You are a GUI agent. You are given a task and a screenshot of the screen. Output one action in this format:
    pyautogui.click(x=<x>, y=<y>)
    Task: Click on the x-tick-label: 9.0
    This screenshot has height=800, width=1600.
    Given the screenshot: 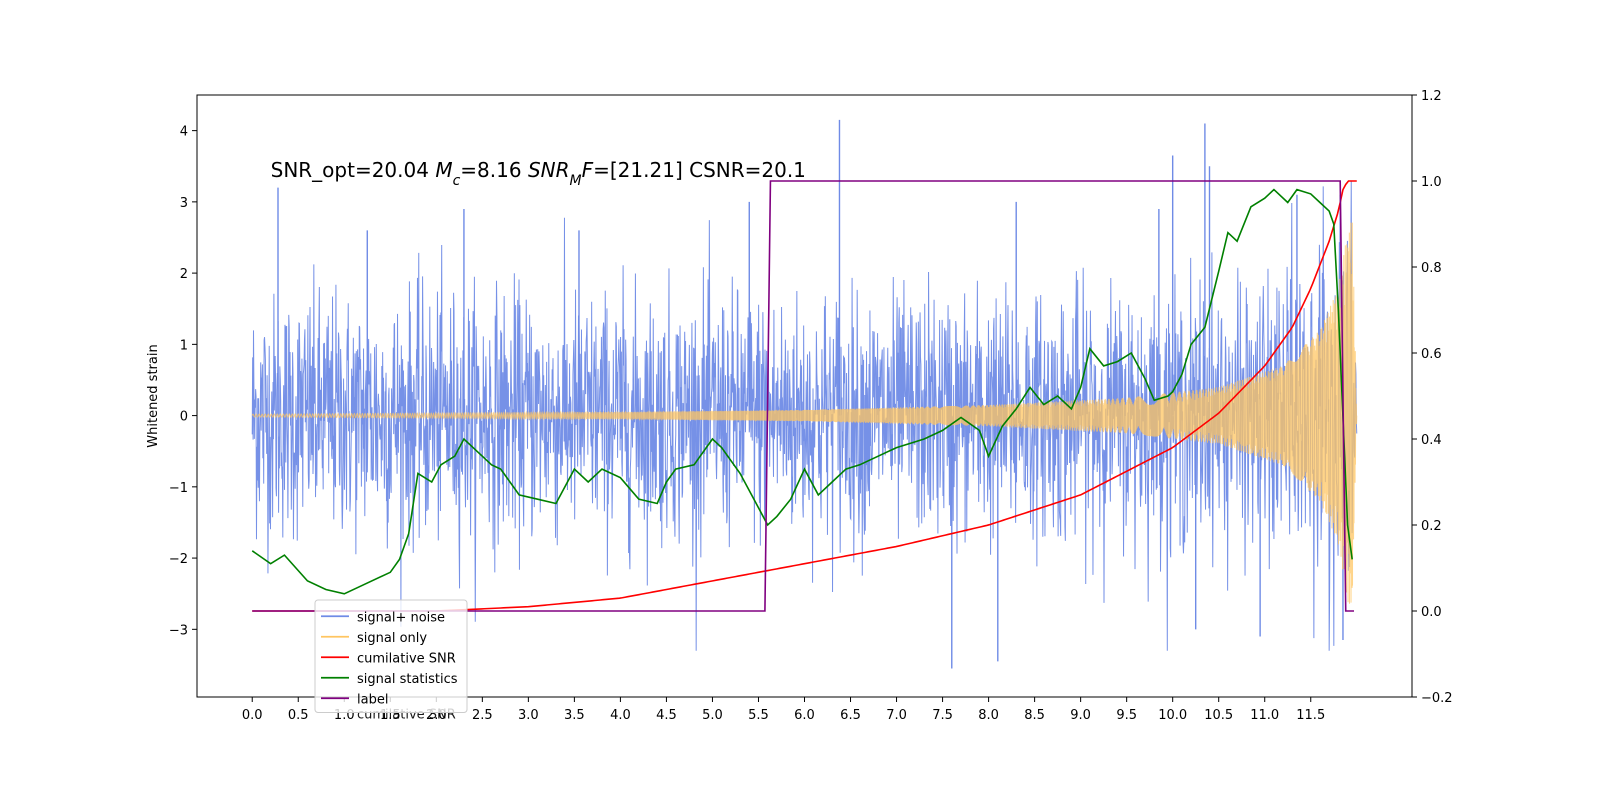 What is the action you would take?
    pyautogui.click(x=1080, y=715)
    